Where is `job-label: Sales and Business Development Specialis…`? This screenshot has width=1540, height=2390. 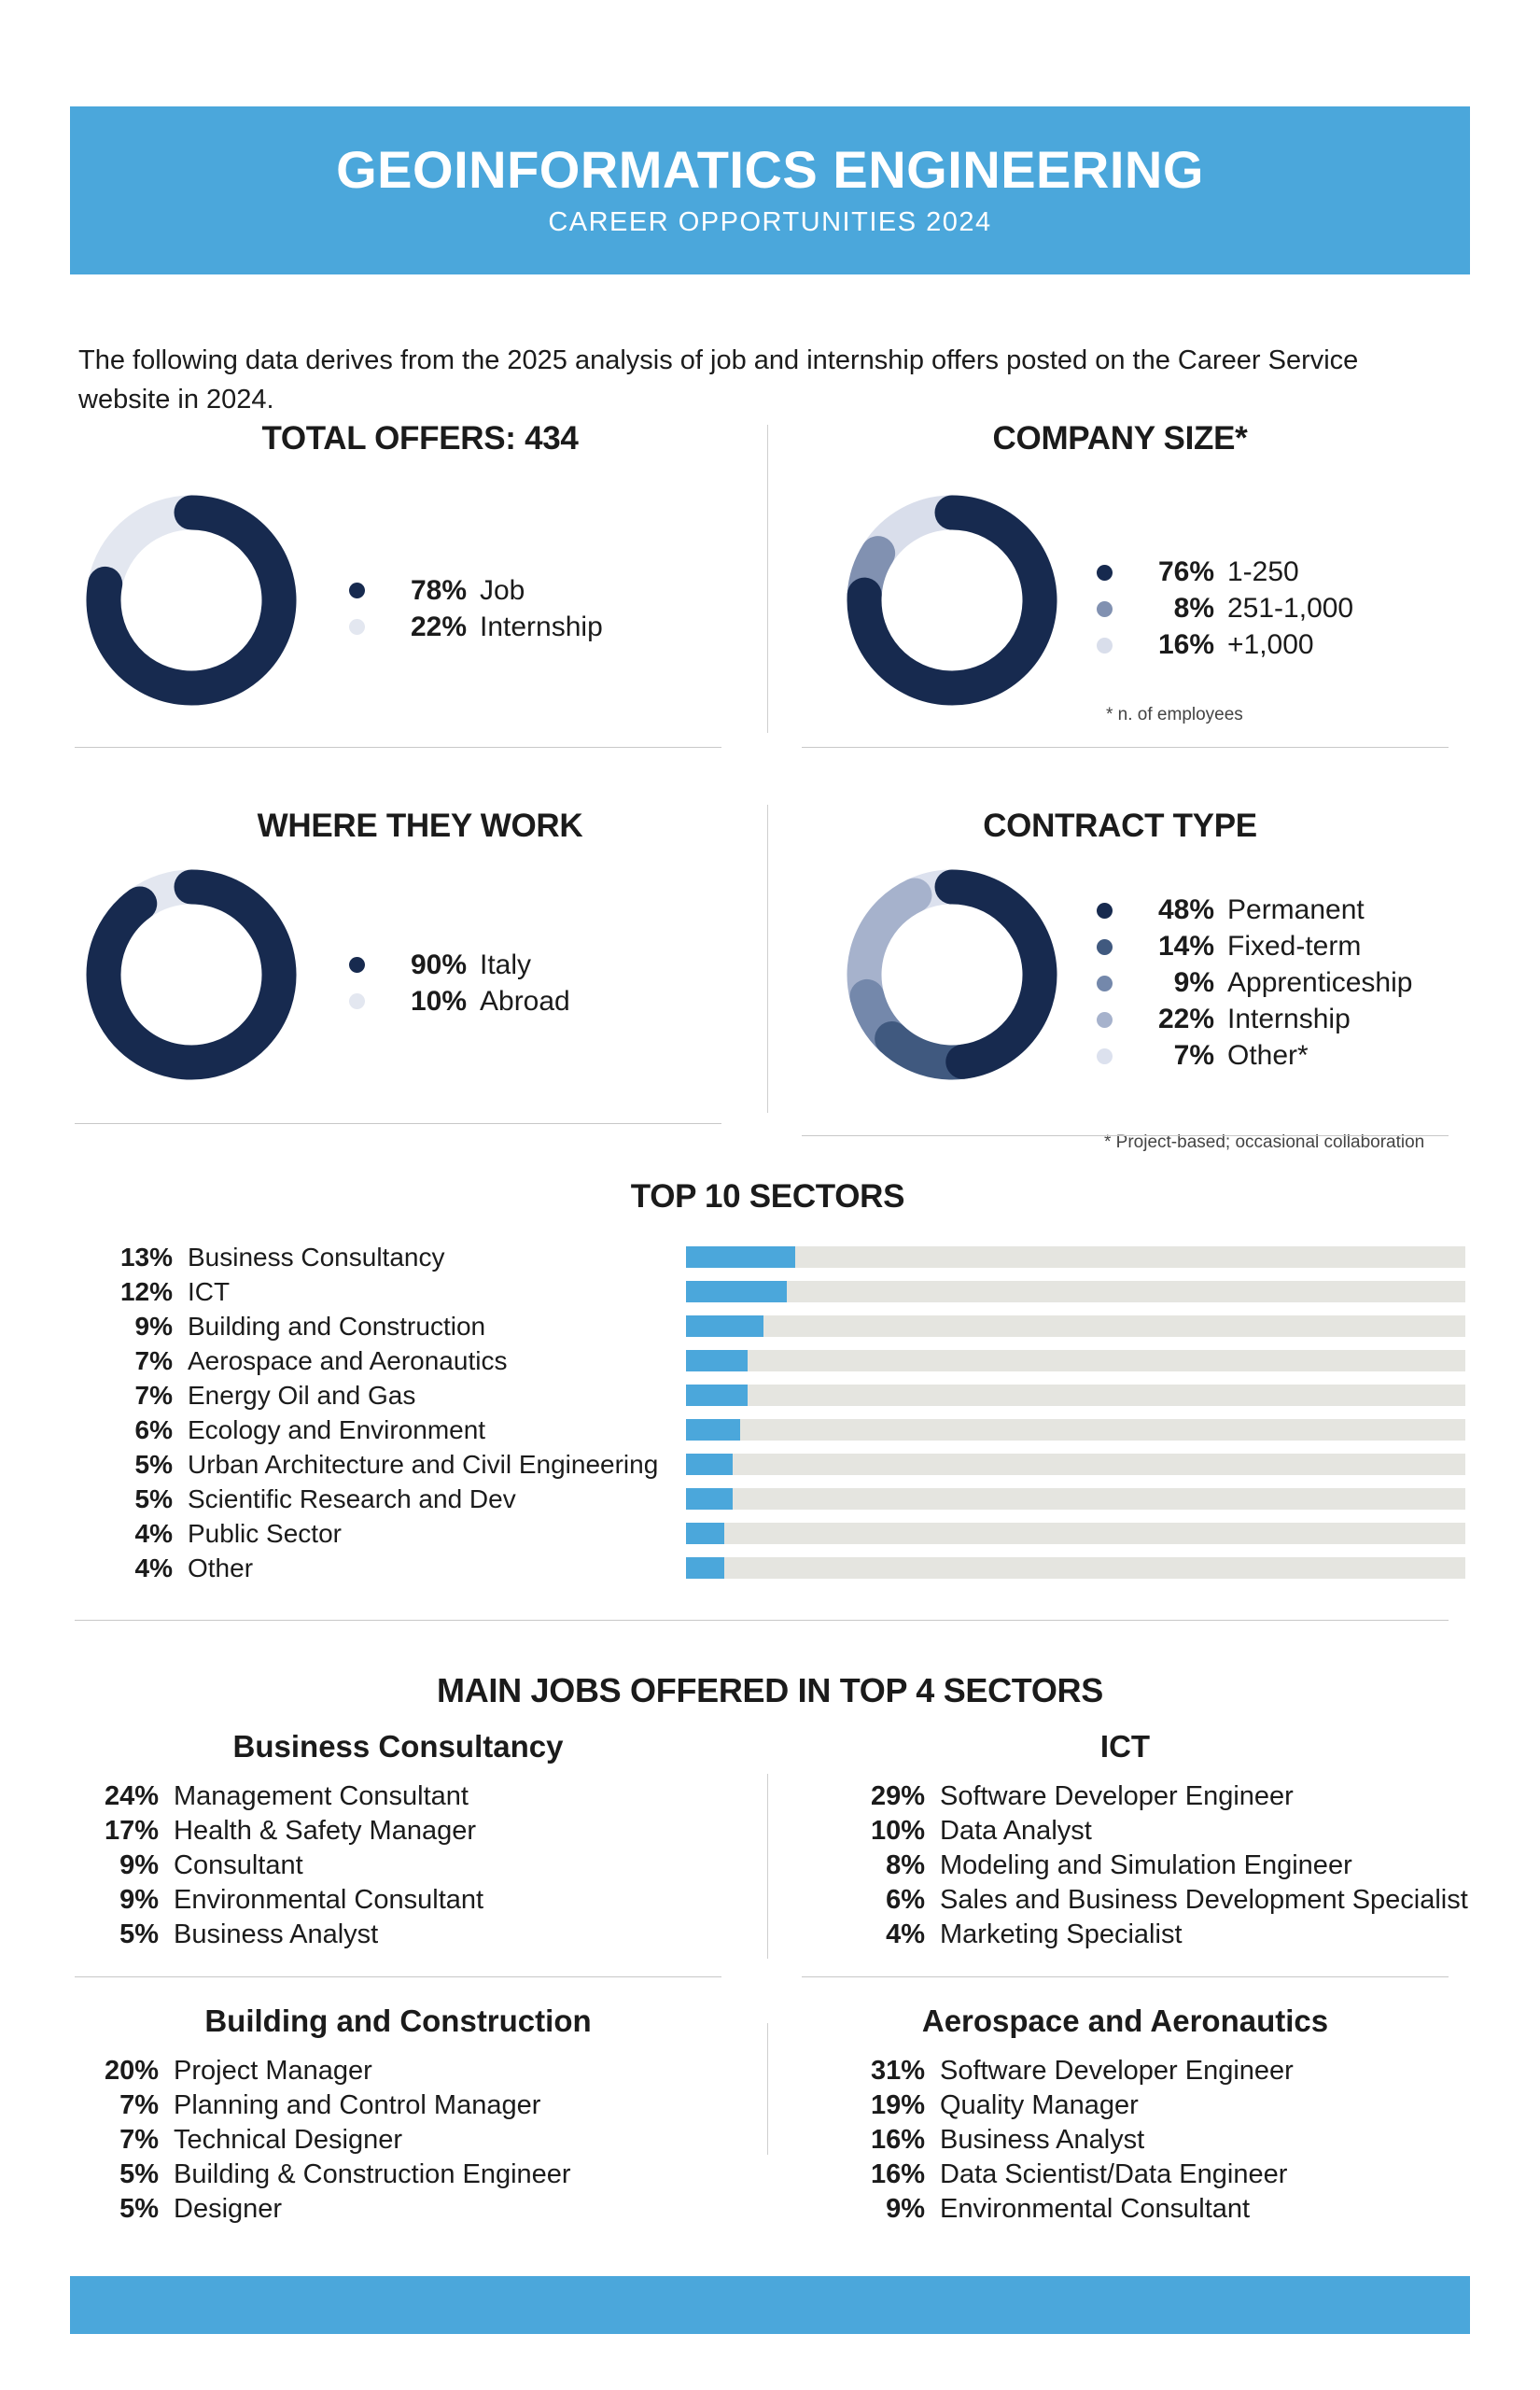
job-label: Sales and Business Development Specialis… is located at coordinates (1204, 1900).